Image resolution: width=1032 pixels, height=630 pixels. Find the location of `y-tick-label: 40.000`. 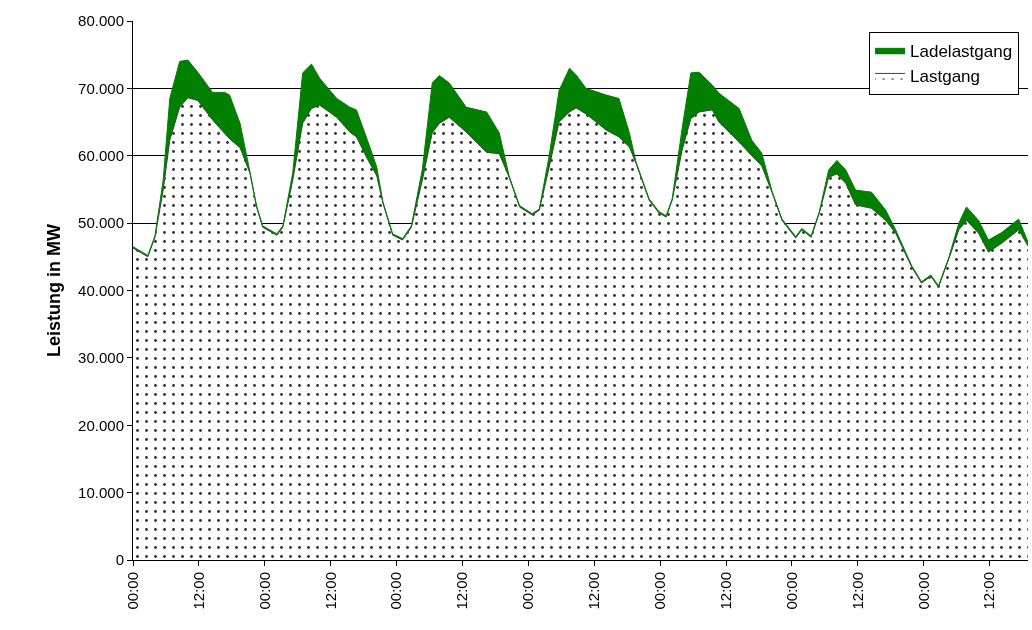

y-tick-label: 40.000 is located at coordinates (101, 290).